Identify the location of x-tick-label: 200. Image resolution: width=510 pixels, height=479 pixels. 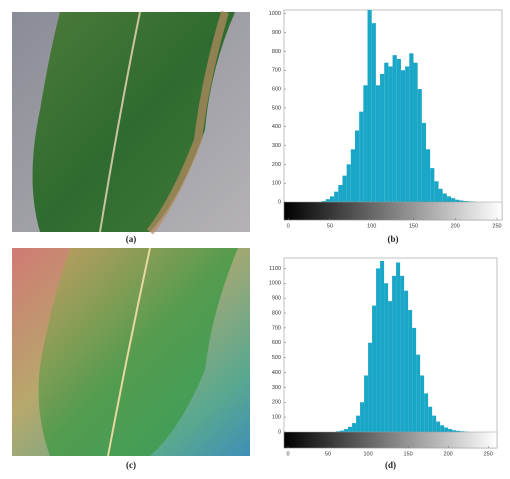
(455, 226).